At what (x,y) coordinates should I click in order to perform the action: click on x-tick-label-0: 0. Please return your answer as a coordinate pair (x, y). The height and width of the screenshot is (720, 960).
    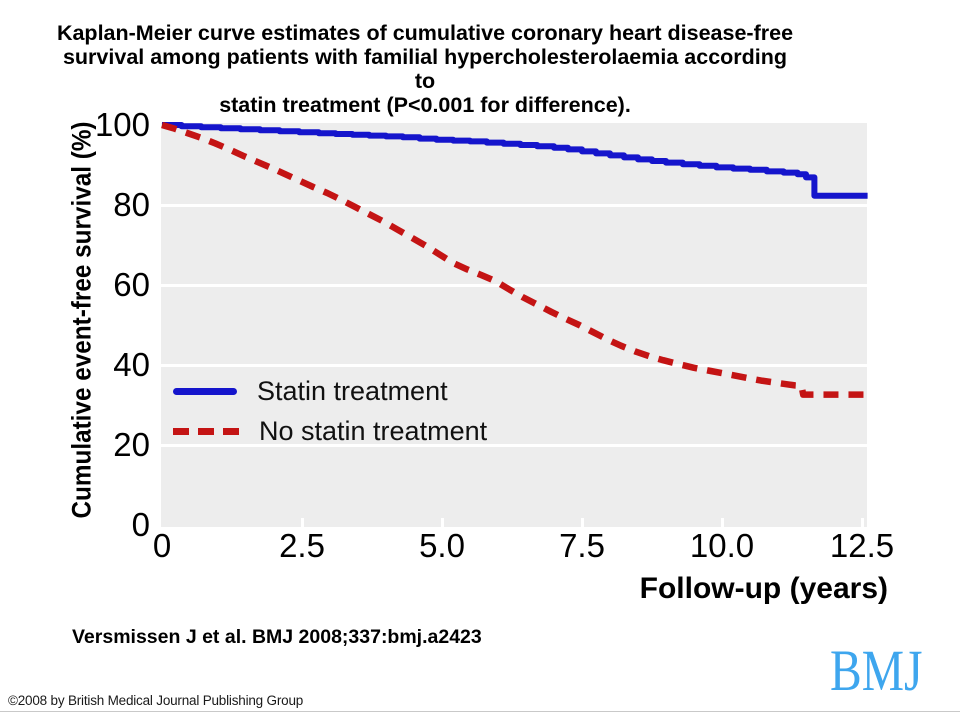
    Looking at the image, I should click on (162, 545).